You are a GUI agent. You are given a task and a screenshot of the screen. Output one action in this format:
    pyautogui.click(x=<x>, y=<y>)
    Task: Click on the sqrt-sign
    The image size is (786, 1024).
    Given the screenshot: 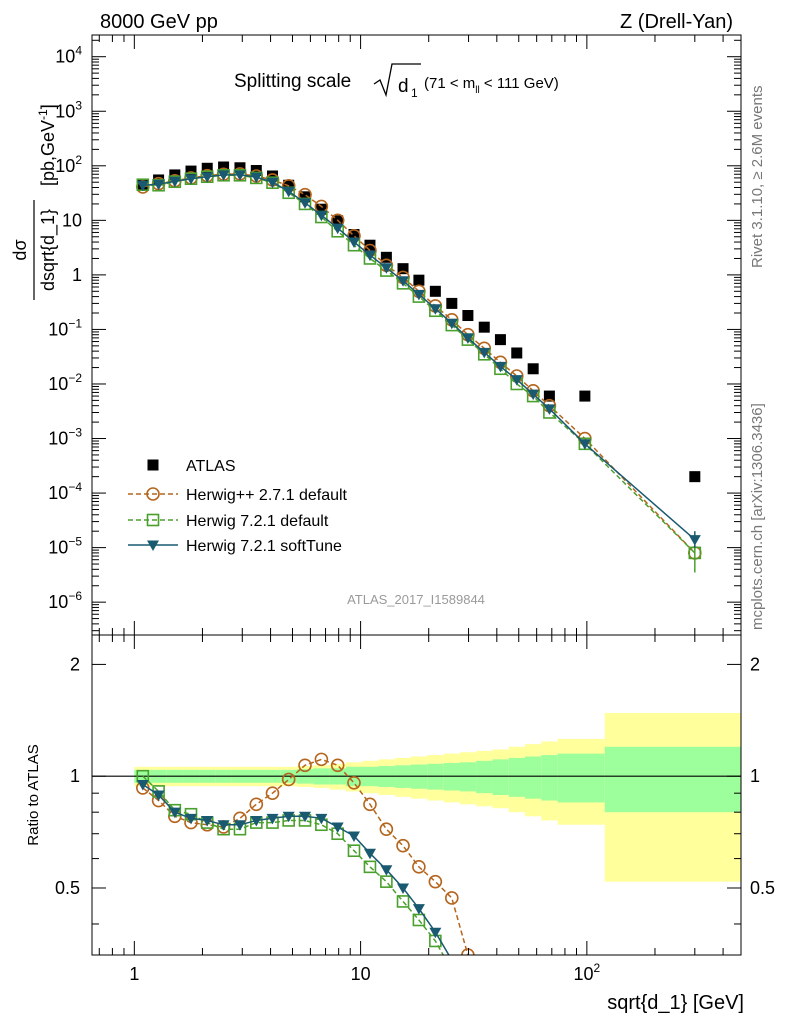 What is the action you would take?
    pyautogui.click(x=397, y=80)
    